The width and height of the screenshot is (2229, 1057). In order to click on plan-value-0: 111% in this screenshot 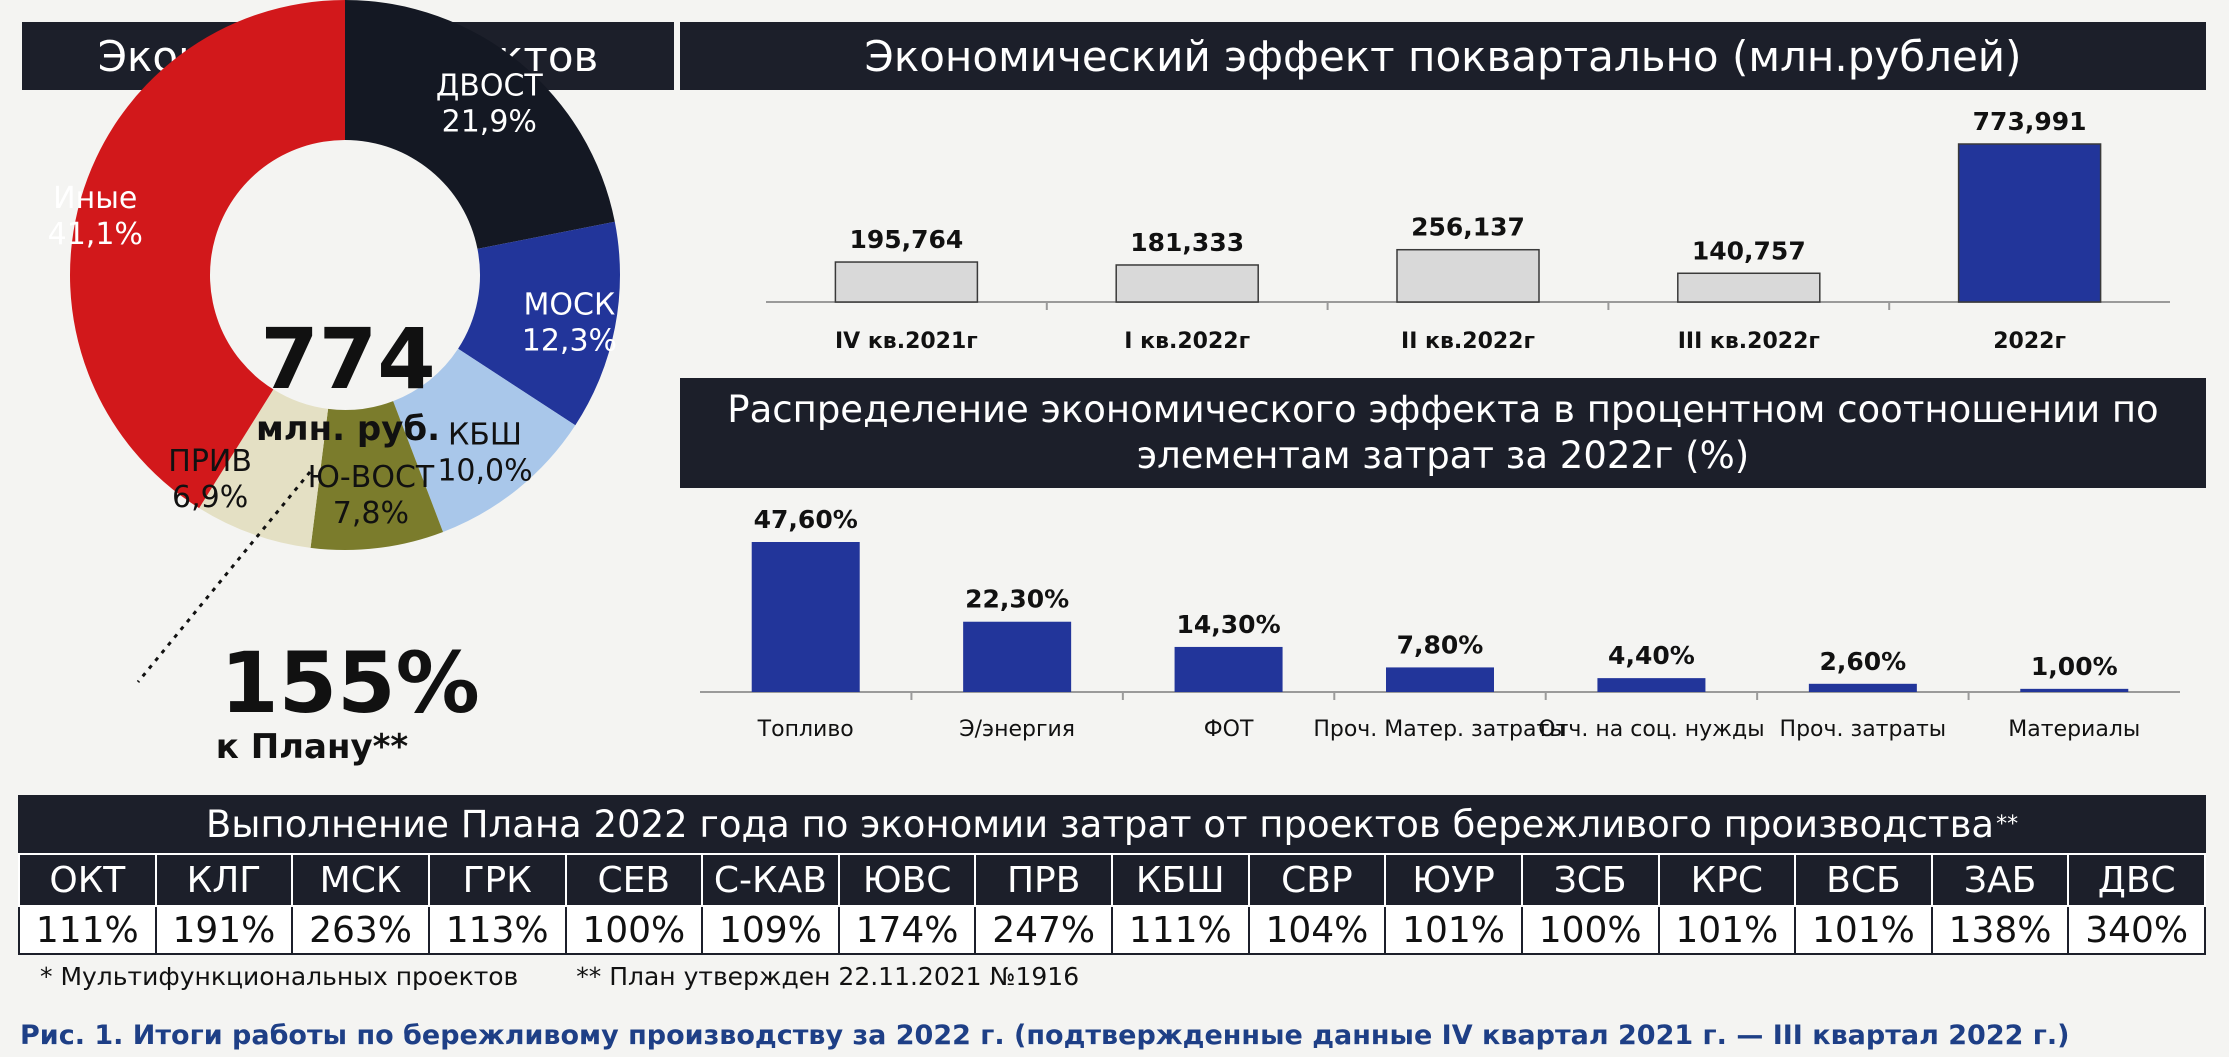, I will do `click(87, 930)`.